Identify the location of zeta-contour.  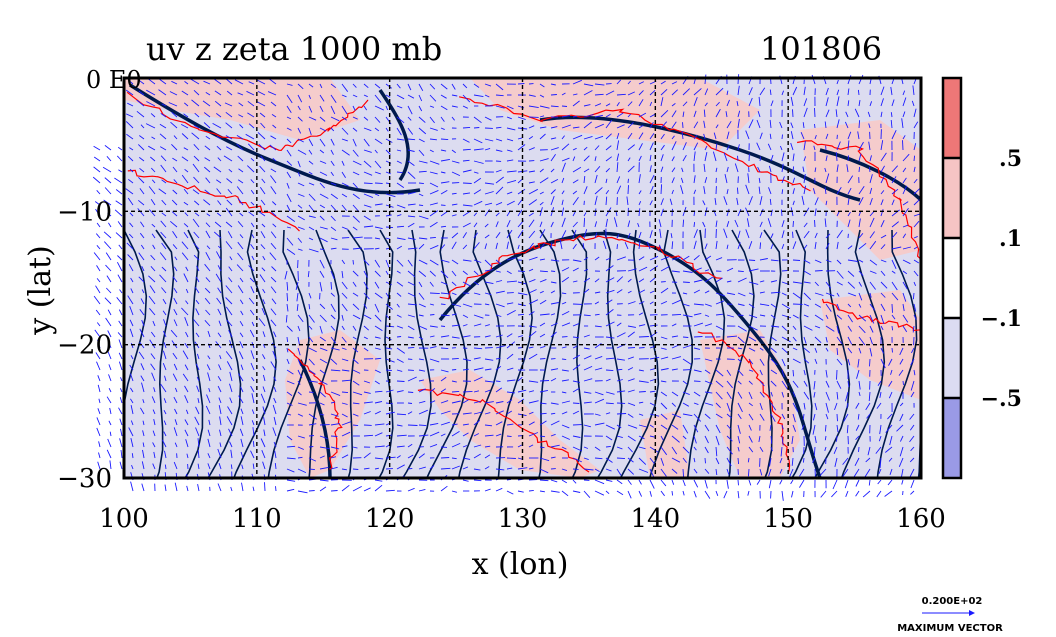
(581, 267).